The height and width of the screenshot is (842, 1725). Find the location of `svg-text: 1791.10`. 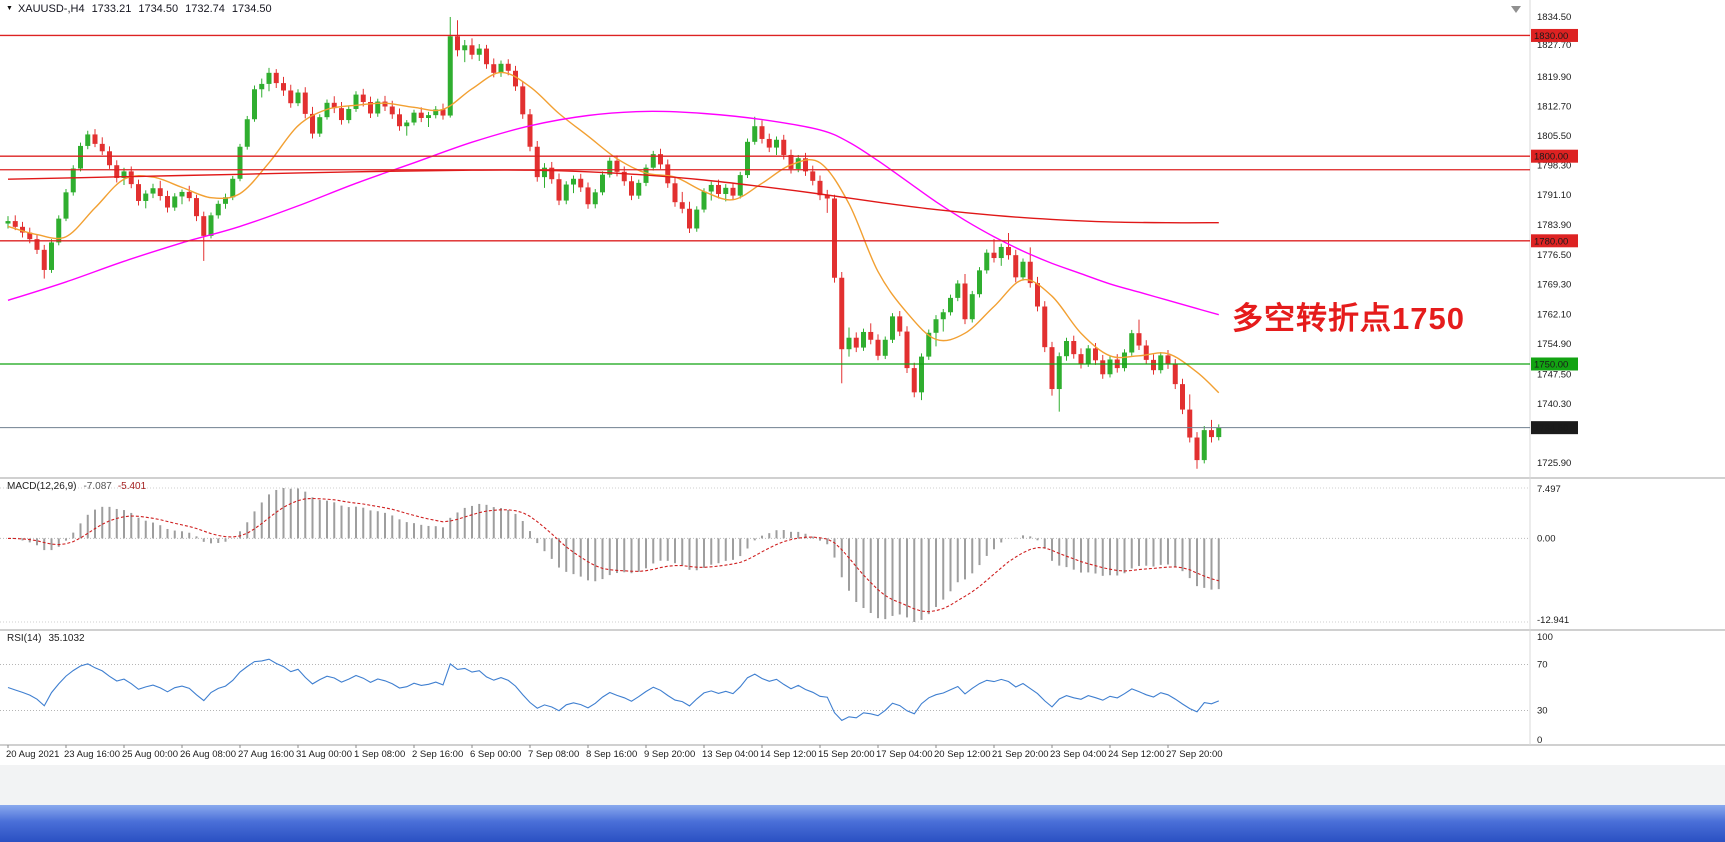

svg-text: 1791.10 is located at coordinates (1554, 195).